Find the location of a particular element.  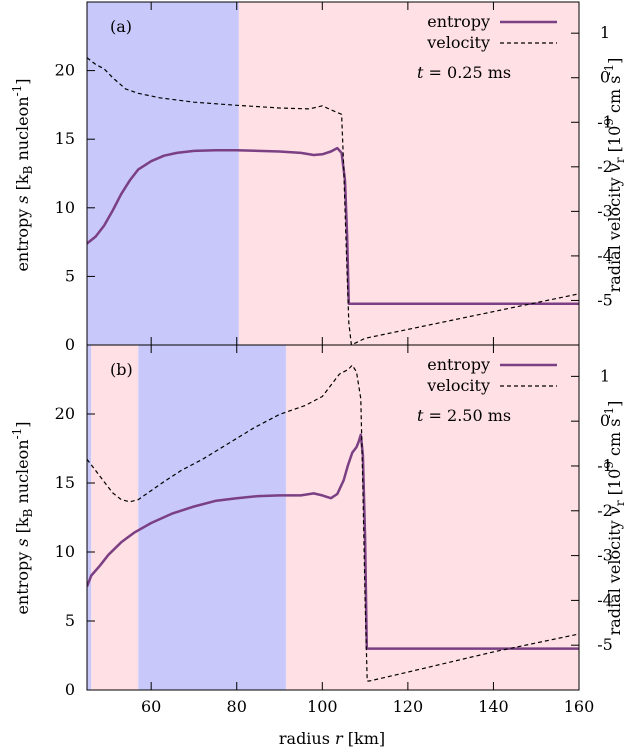

time-label: t = 0.25 ms is located at coordinates (464, 72).